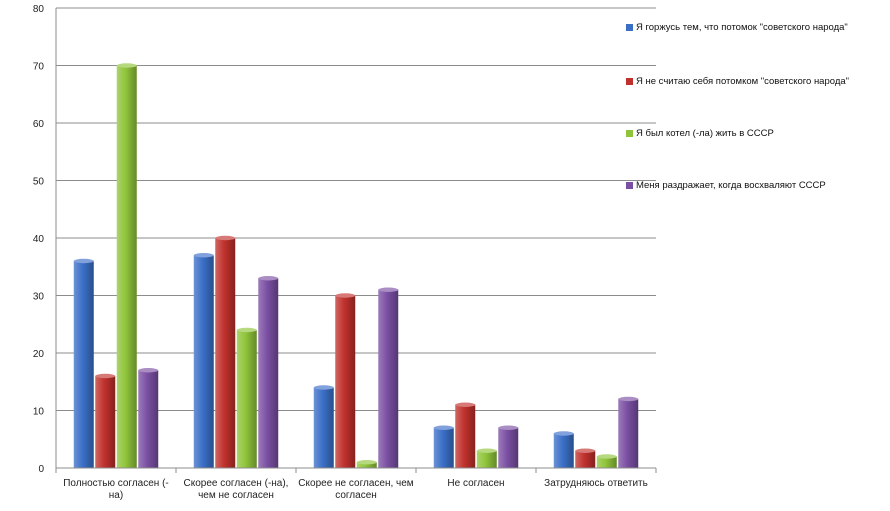  Describe the element at coordinates (39, 124) in the screenshot. I see `y-tick-label: 60` at that location.